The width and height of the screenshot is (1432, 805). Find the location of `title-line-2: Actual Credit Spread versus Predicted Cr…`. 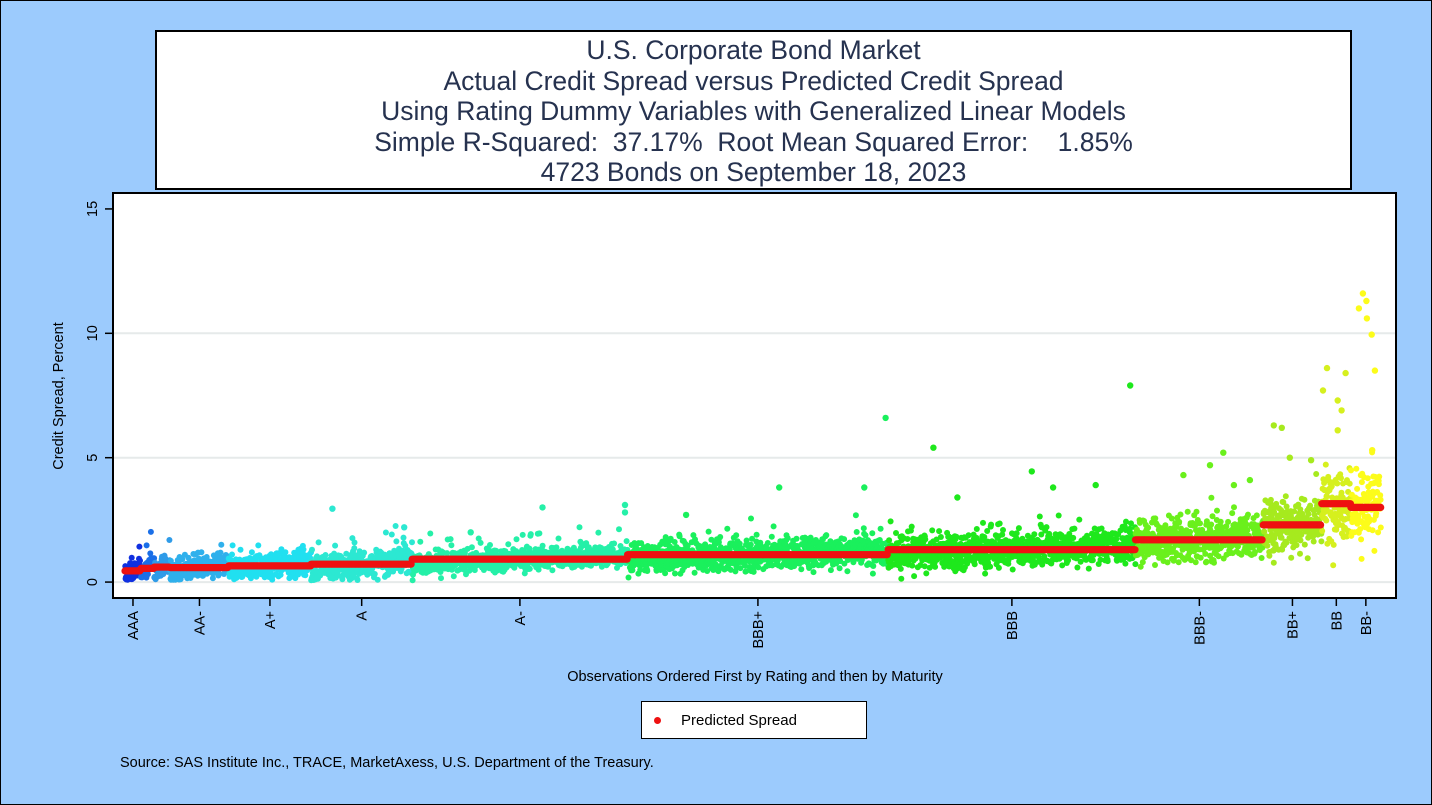

title-line-2: Actual Credit Spread versus Predicted Cr… is located at coordinates (753, 80).